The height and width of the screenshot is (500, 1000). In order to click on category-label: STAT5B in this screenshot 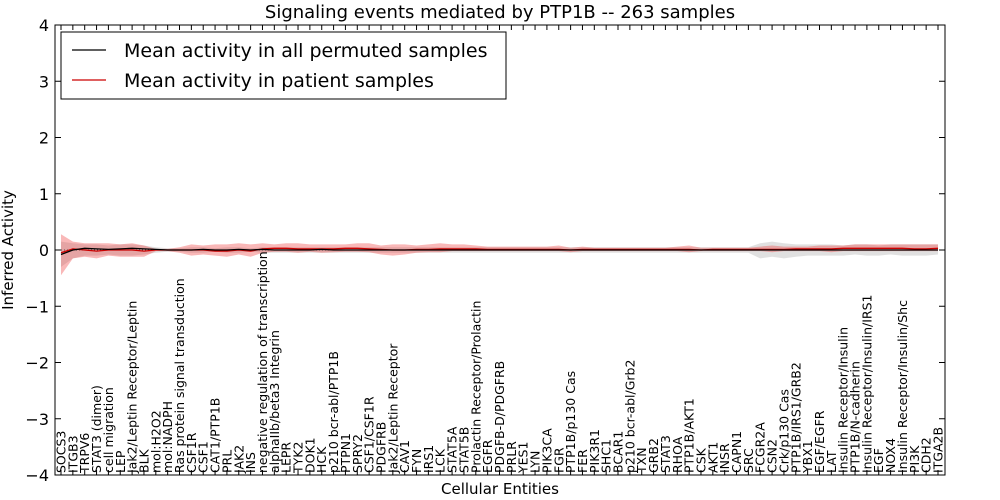, I will do `click(463, 450)`.